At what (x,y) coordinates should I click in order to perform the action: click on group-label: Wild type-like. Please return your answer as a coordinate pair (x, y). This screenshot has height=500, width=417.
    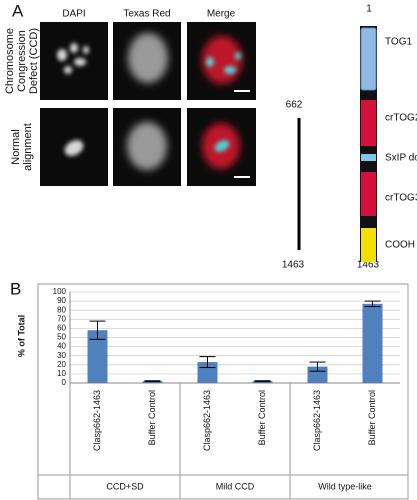
    Looking at the image, I should click on (345, 486).